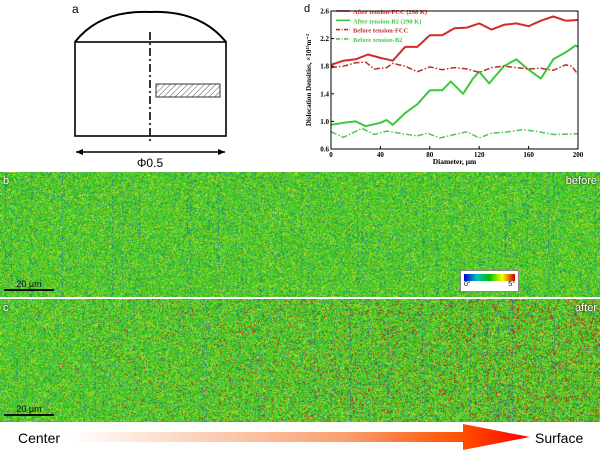 The height and width of the screenshot is (455, 600). Describe the element at coordinates (390, 12) in the screenshot. I see `legend-entry-0: After tension-FCC (298 K)` at that location.